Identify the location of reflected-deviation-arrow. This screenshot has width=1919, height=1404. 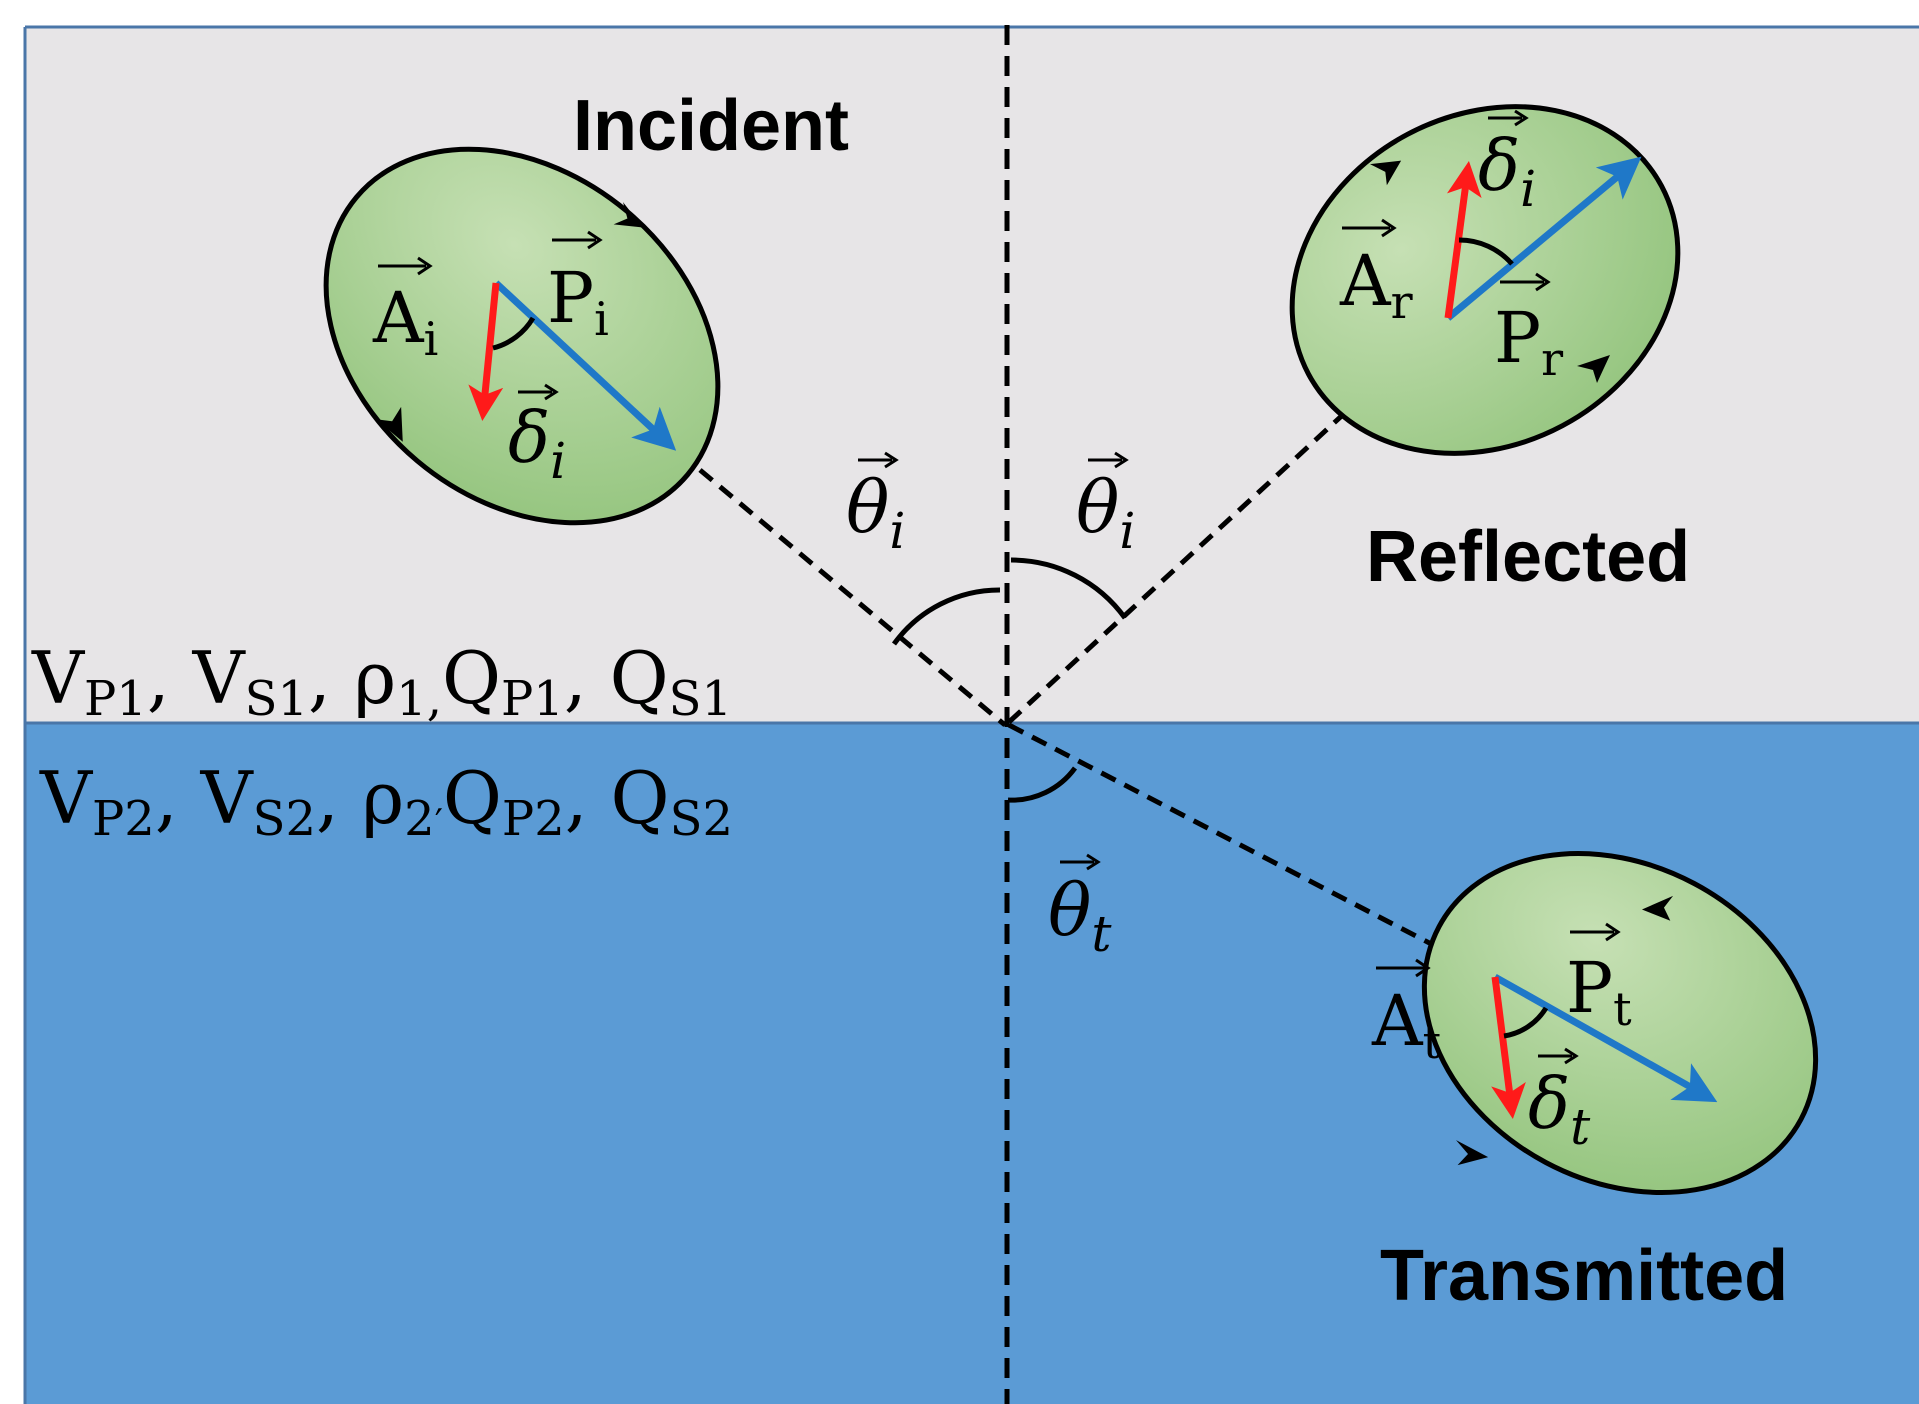
(1463, 240).